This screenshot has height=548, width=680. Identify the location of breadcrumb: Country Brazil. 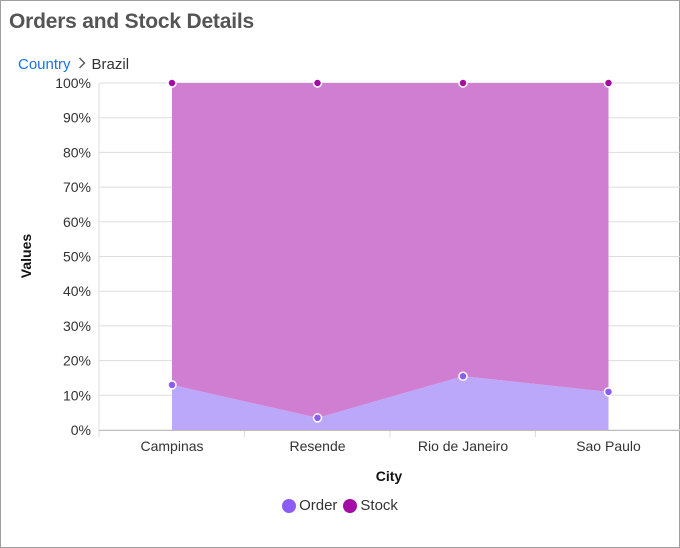
(73, 64).